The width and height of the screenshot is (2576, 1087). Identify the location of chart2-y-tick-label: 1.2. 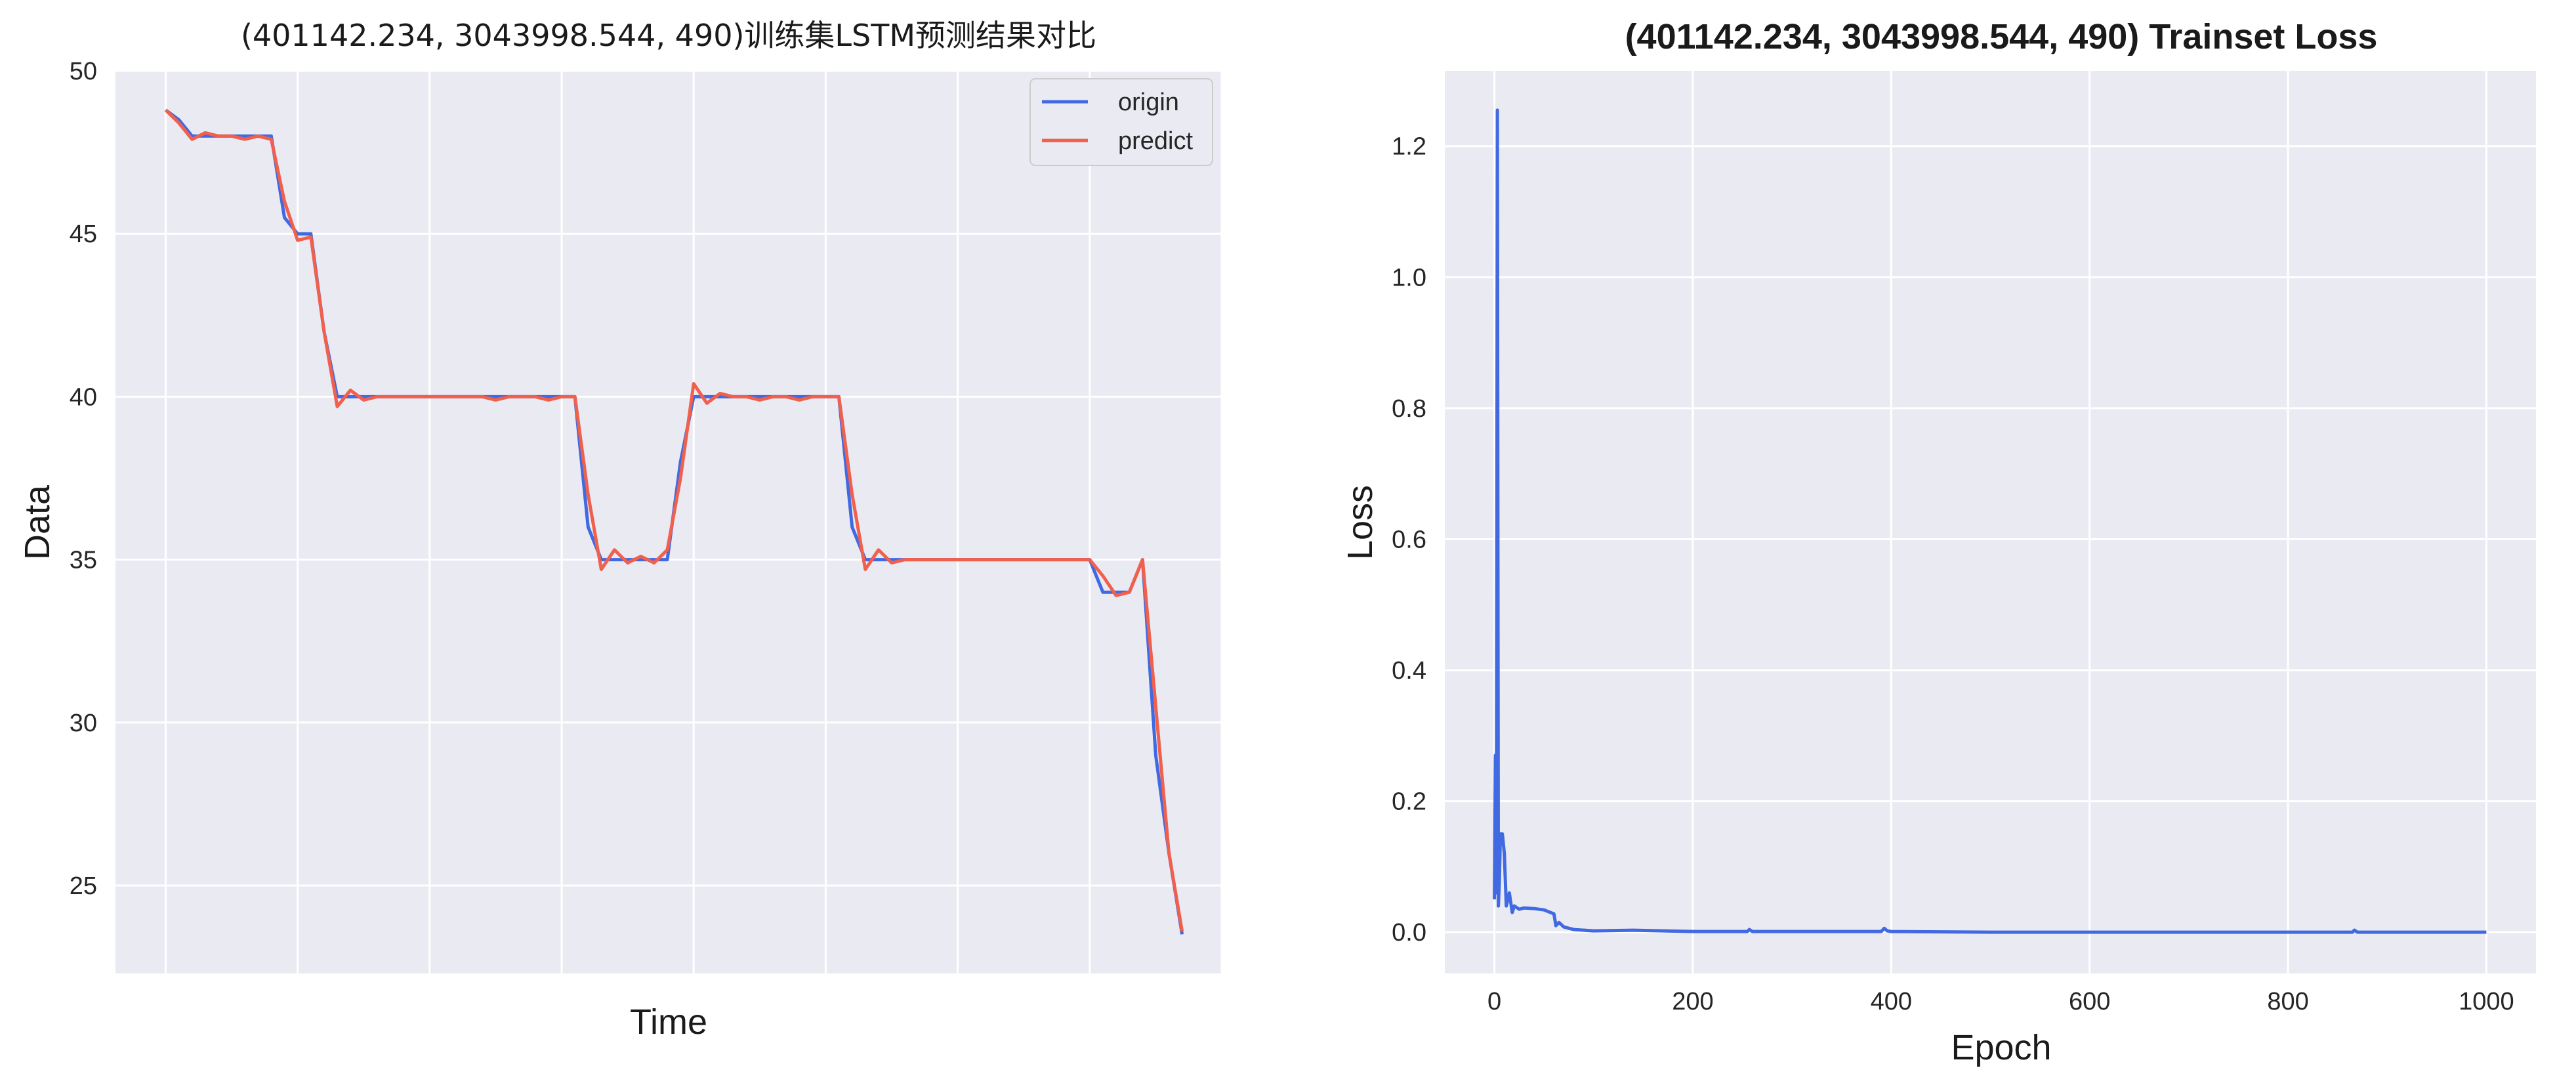
(1409, 147).